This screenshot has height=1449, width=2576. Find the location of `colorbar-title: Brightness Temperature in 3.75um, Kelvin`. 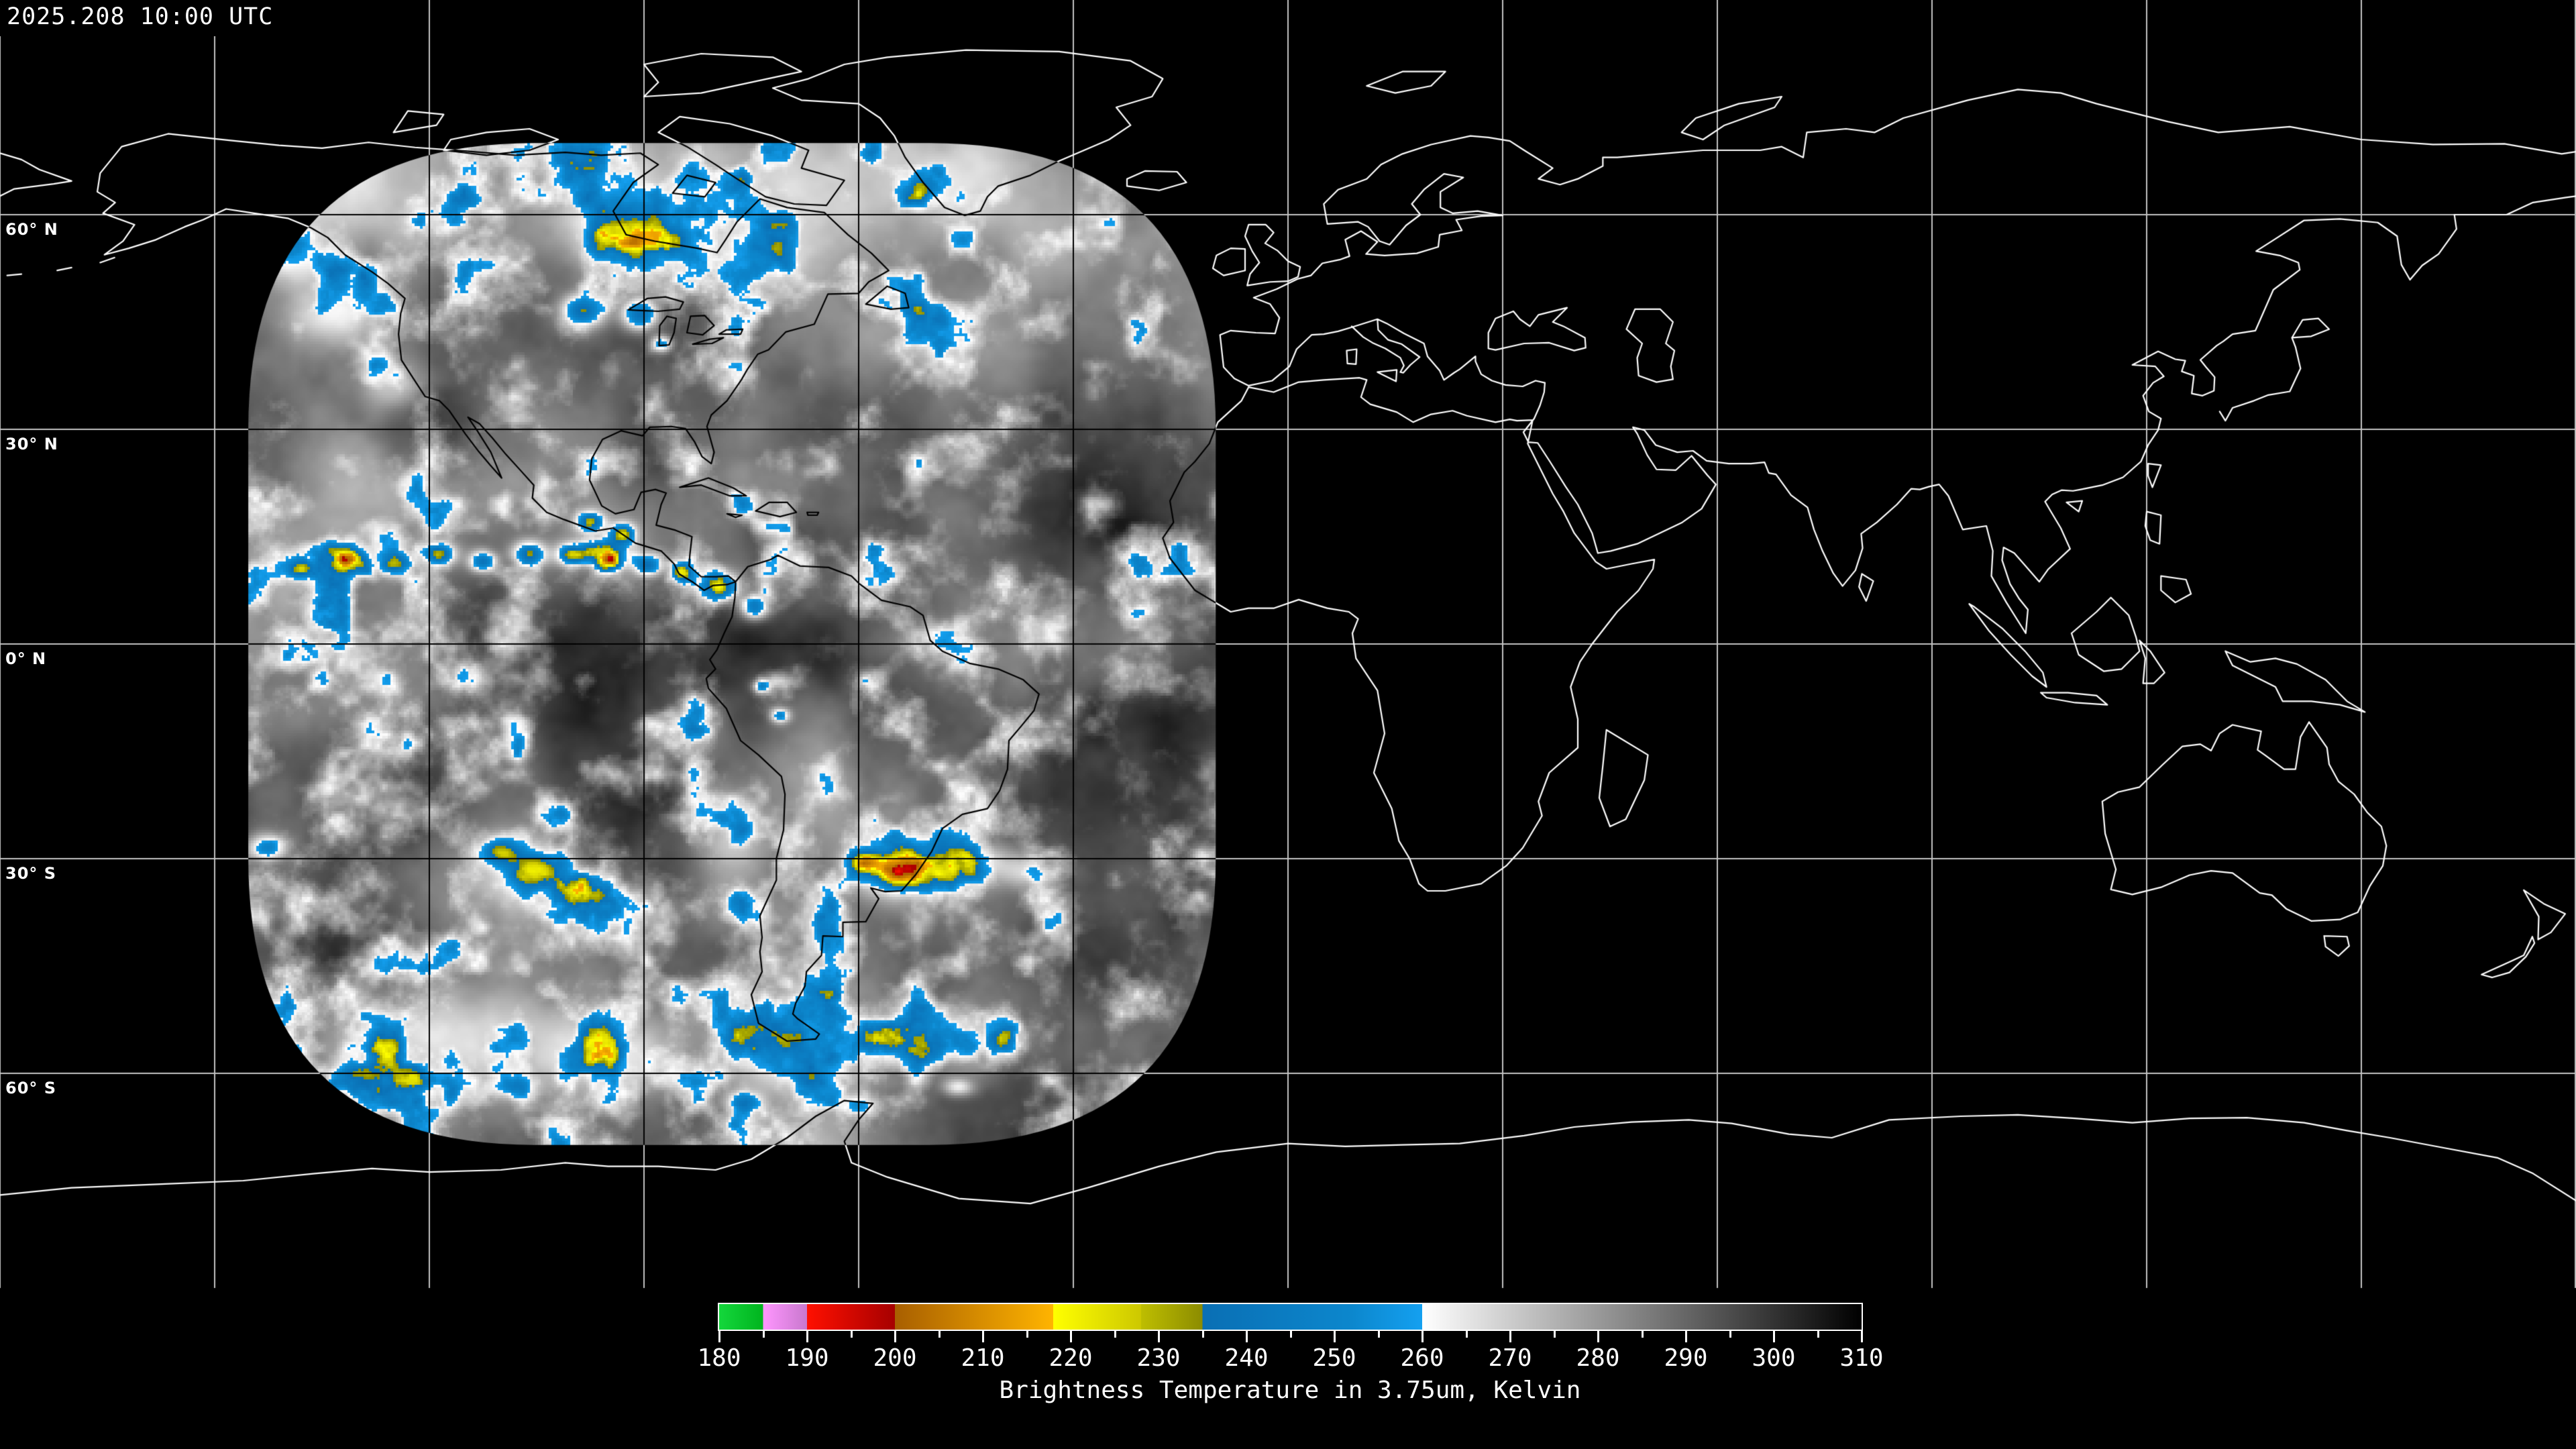

colorbar-title: Brightness Temperature in 3.75um, Kelvin is located at coordinates (1290, 1390).